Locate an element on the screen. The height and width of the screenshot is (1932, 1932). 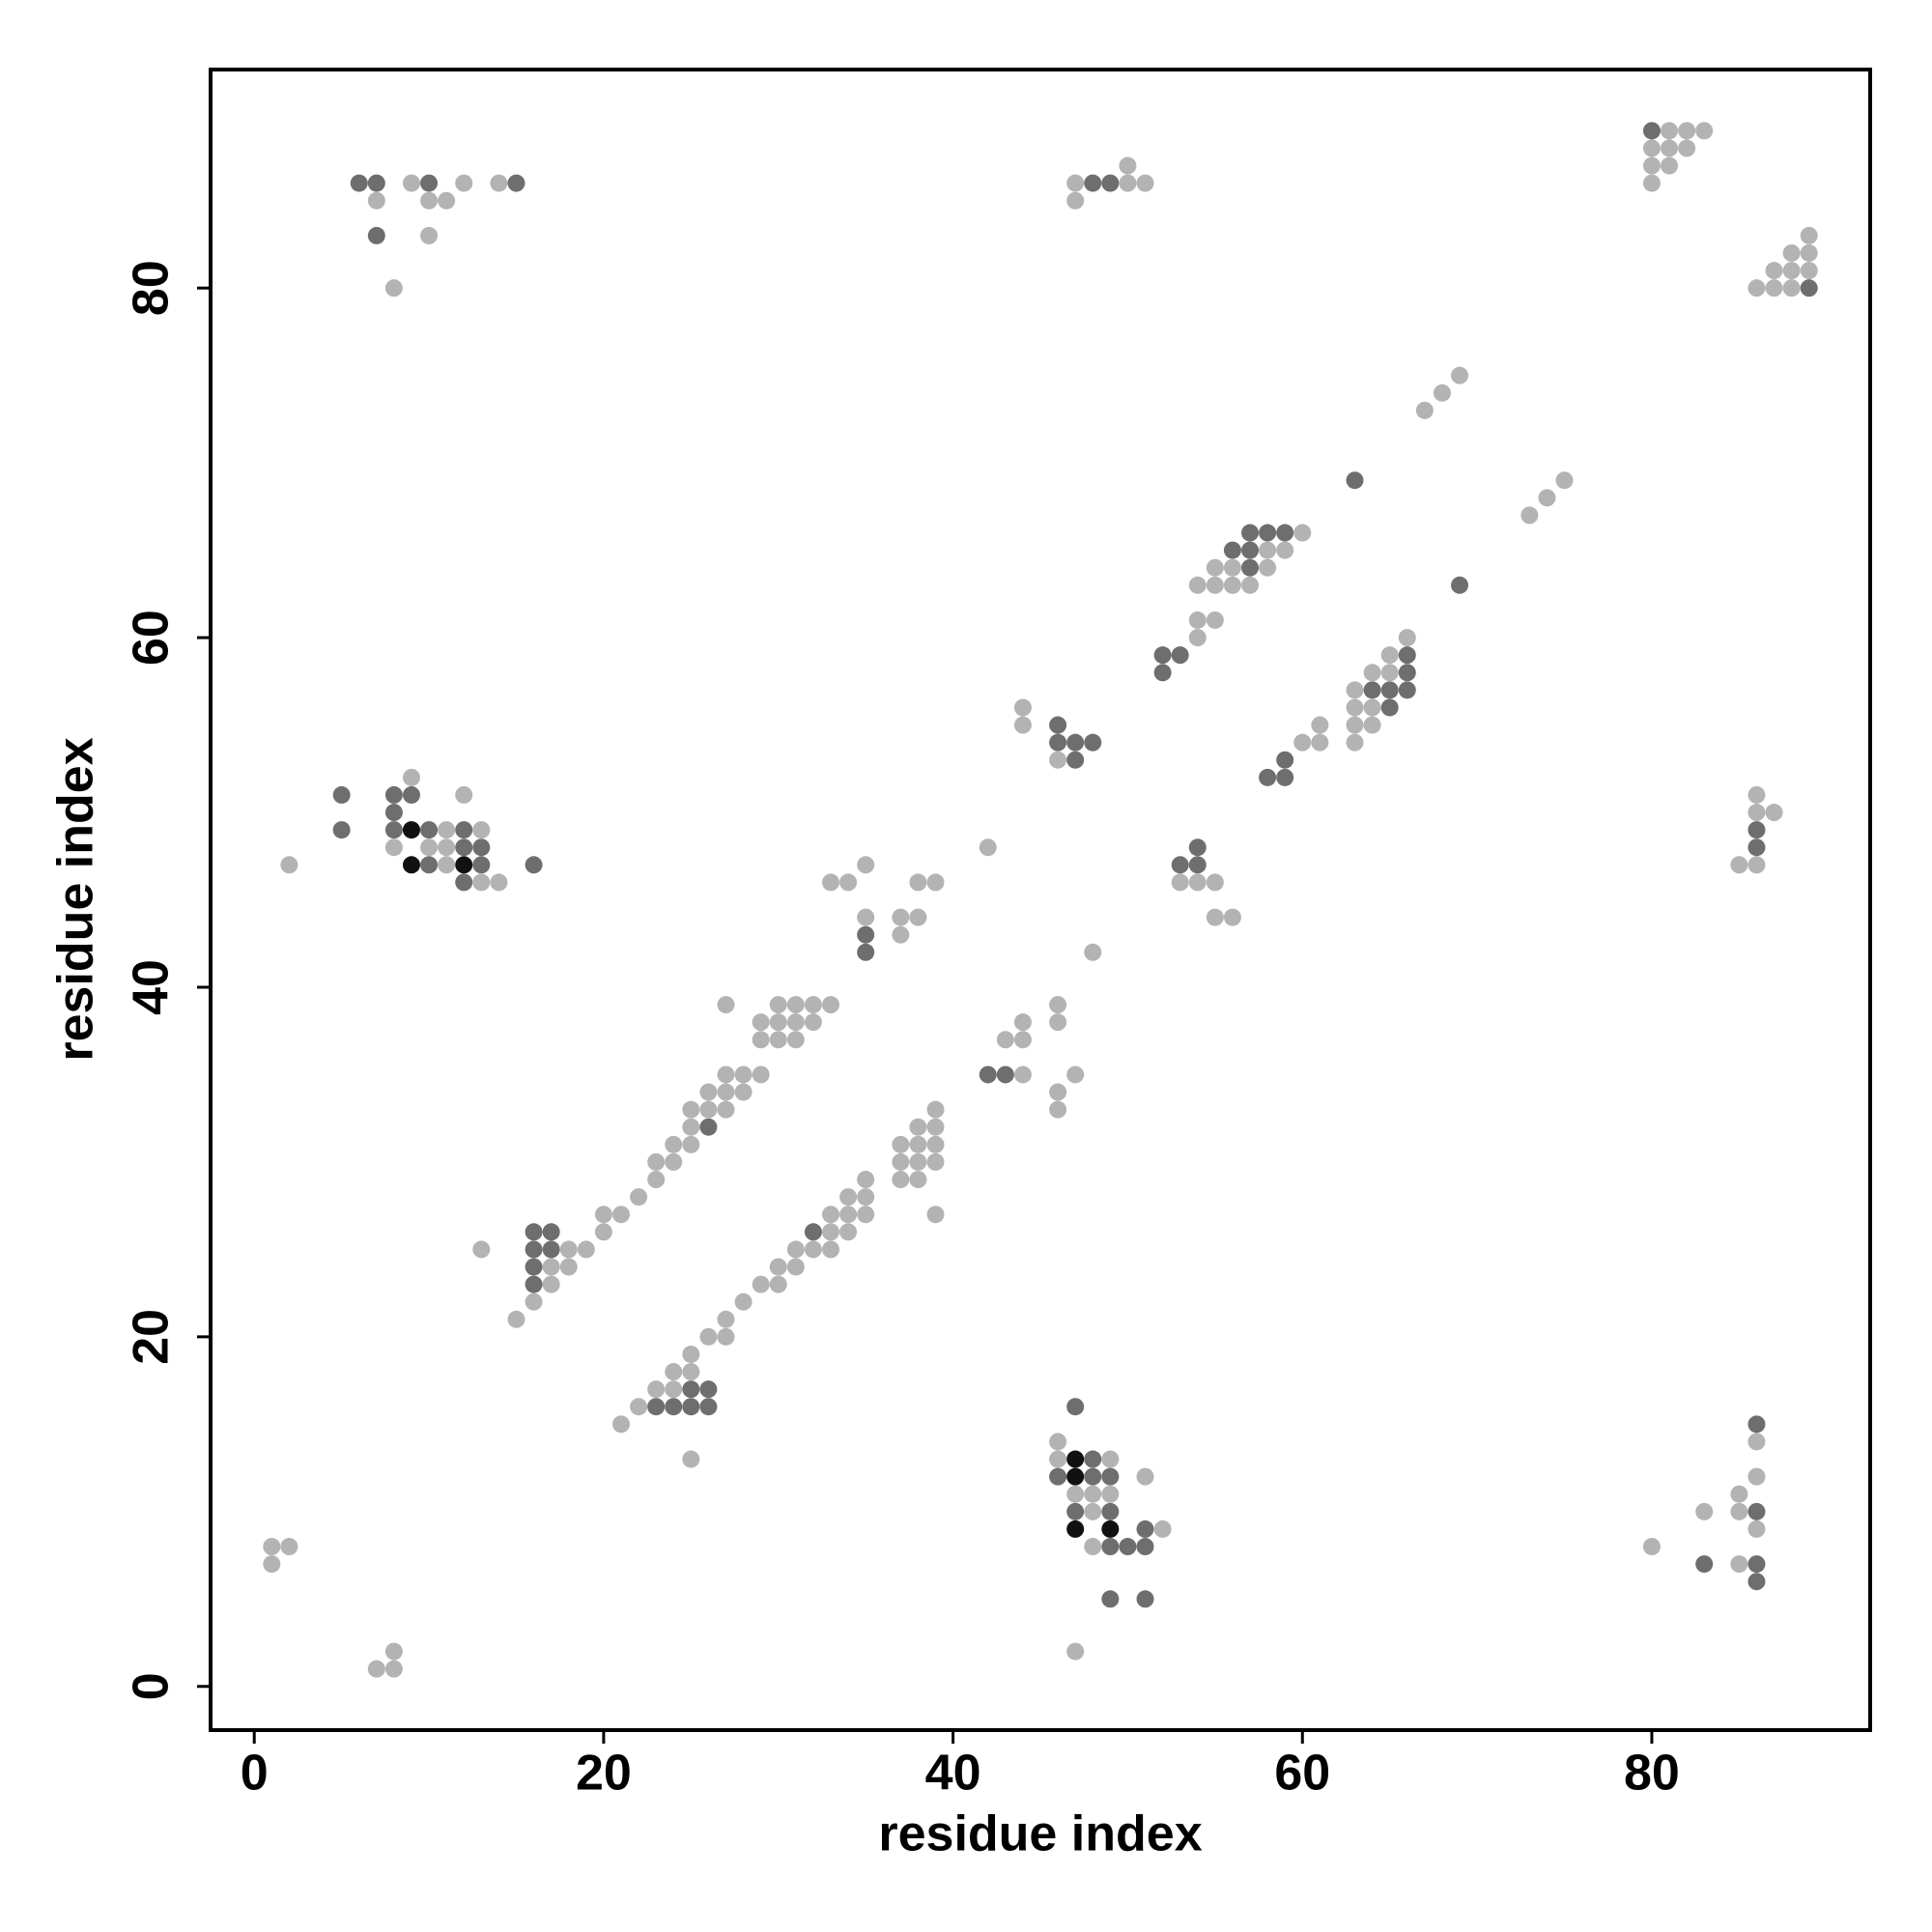
y-axis-label: residue index is located at coordinates (76, 899).